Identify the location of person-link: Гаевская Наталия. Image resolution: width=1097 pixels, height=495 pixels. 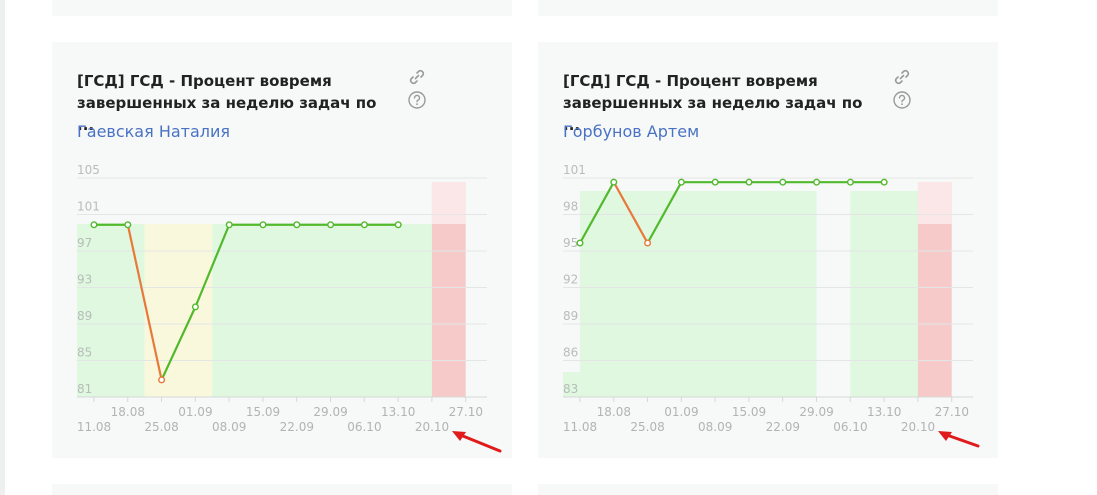
(154, 131).